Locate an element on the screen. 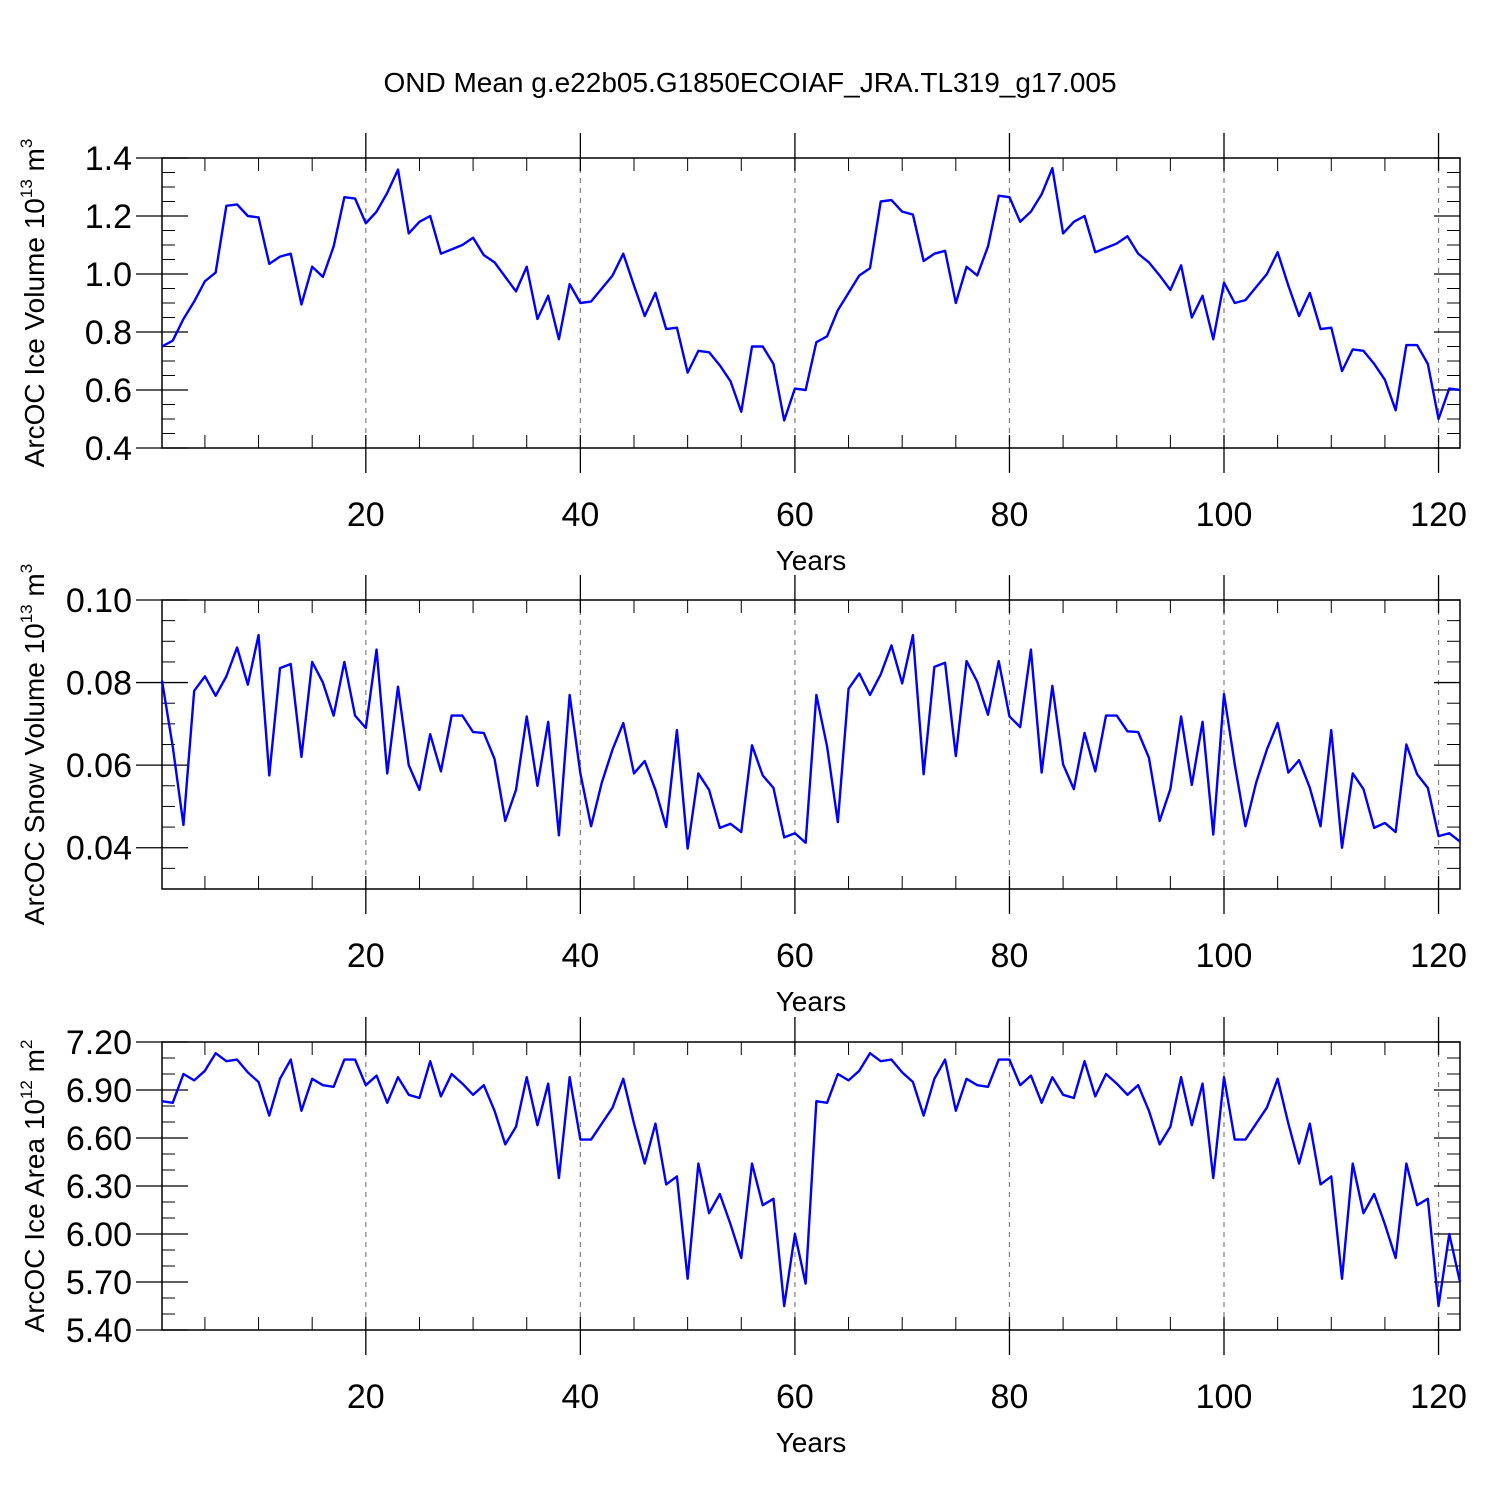 The image size is (1500, 1500). snow-volume-xtick-label: 40 is located at coordinates (580, 956).